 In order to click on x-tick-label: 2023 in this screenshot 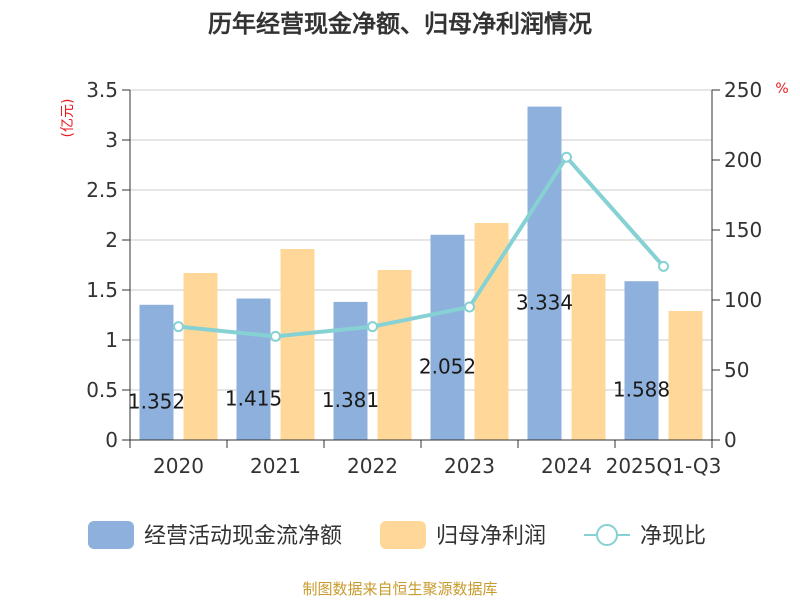, I will do `click(469, 466)`.